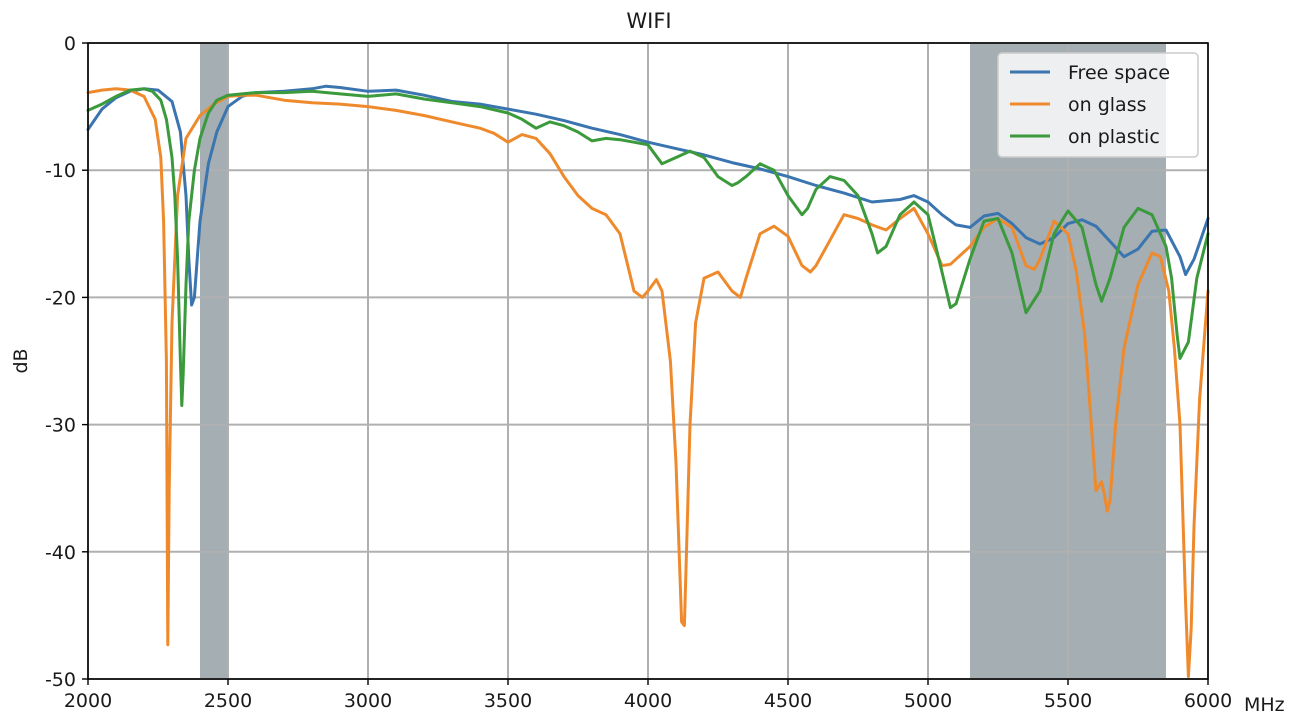 This screenshot has height=719, width=1305. I want to click on y-tick-label: -40, so click(60, 553).